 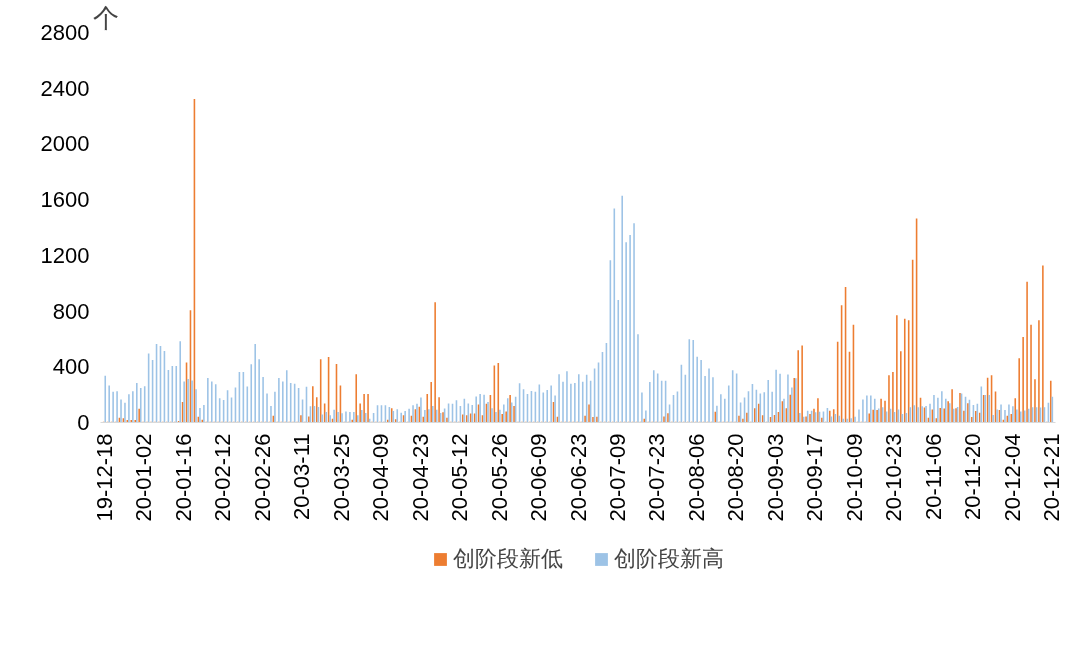 I want to click on legend-label: 创阶段新高, so click(x=668, y=559).